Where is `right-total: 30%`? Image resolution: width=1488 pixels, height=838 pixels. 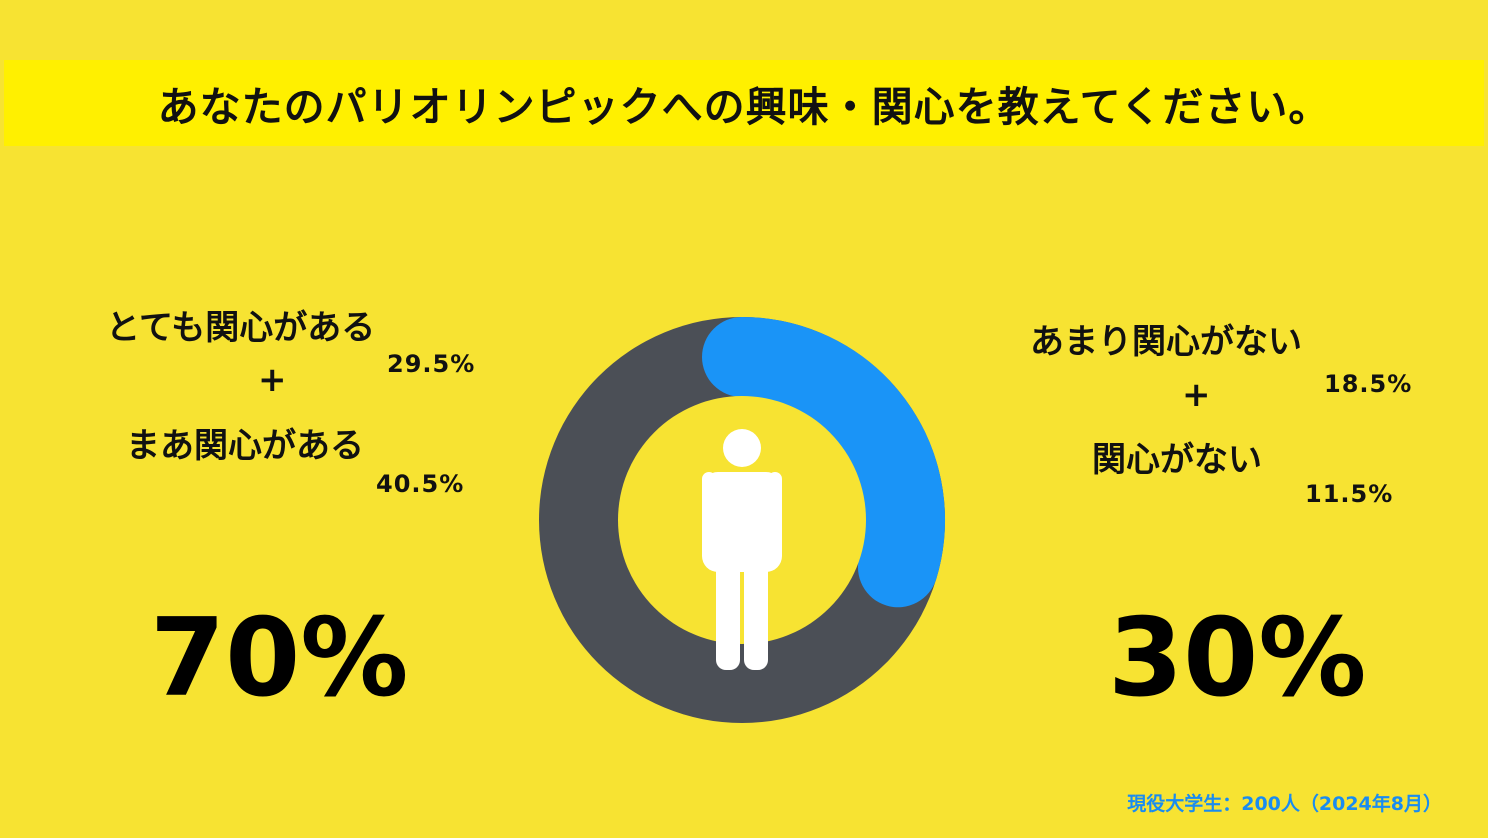
right-total: 30% is located at coordinates (1237, 658).